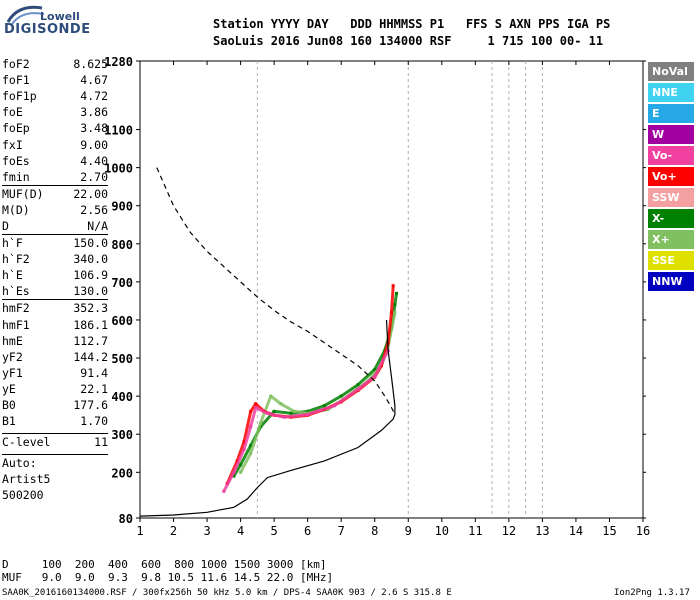 The height and width of the screenshot is (600, 700). Describe the element at coordinates (60, 16) in the screenshot. I see `logo-lowell: Lowell` at that location.